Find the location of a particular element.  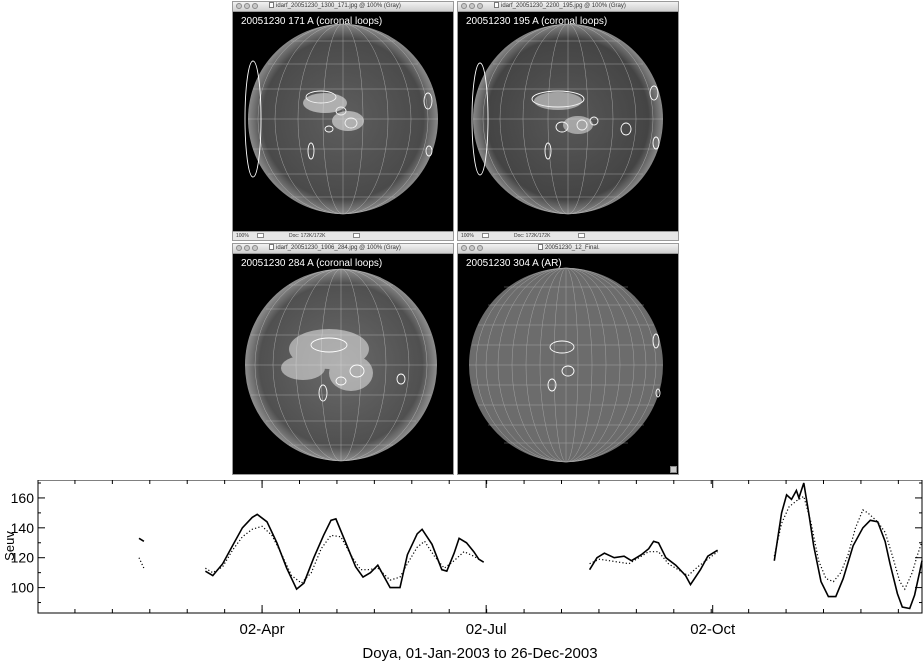

window-title: 20051230_12_Final. is located at coordinates (572, 248).